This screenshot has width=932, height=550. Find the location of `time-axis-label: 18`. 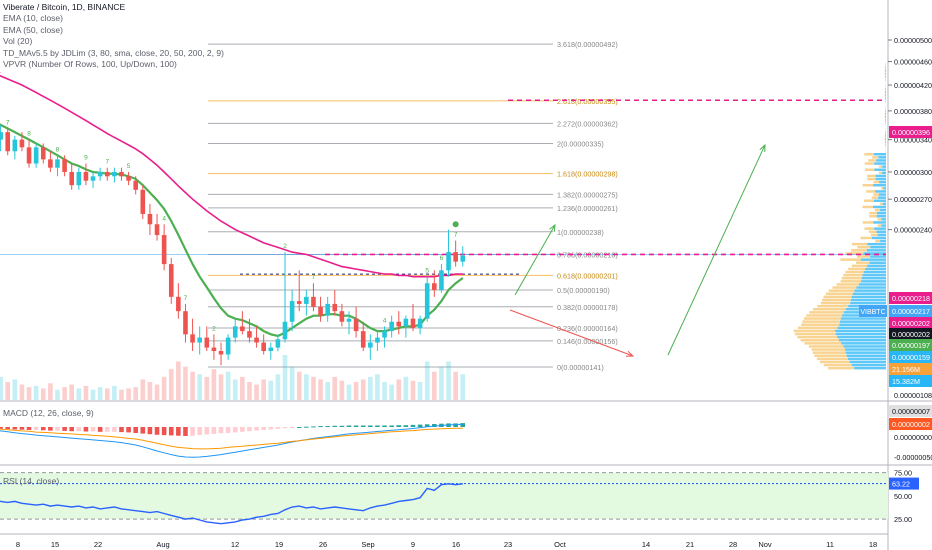

time-axis-label: 18 is located at coordinates (873, 544).